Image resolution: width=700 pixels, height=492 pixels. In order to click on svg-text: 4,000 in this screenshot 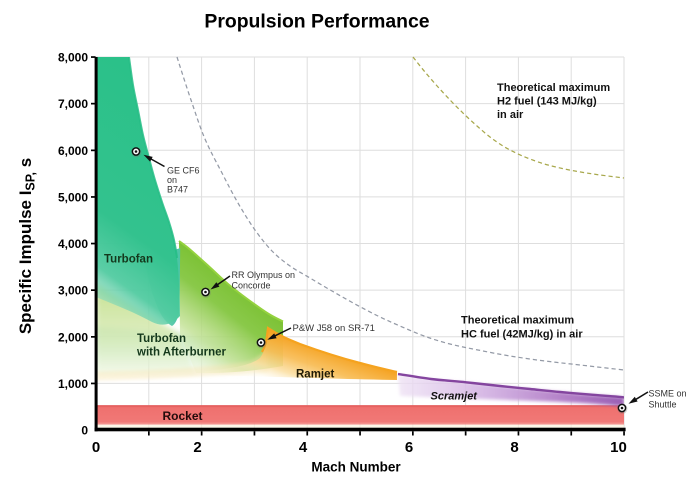, I will do `click(73, 244)`.